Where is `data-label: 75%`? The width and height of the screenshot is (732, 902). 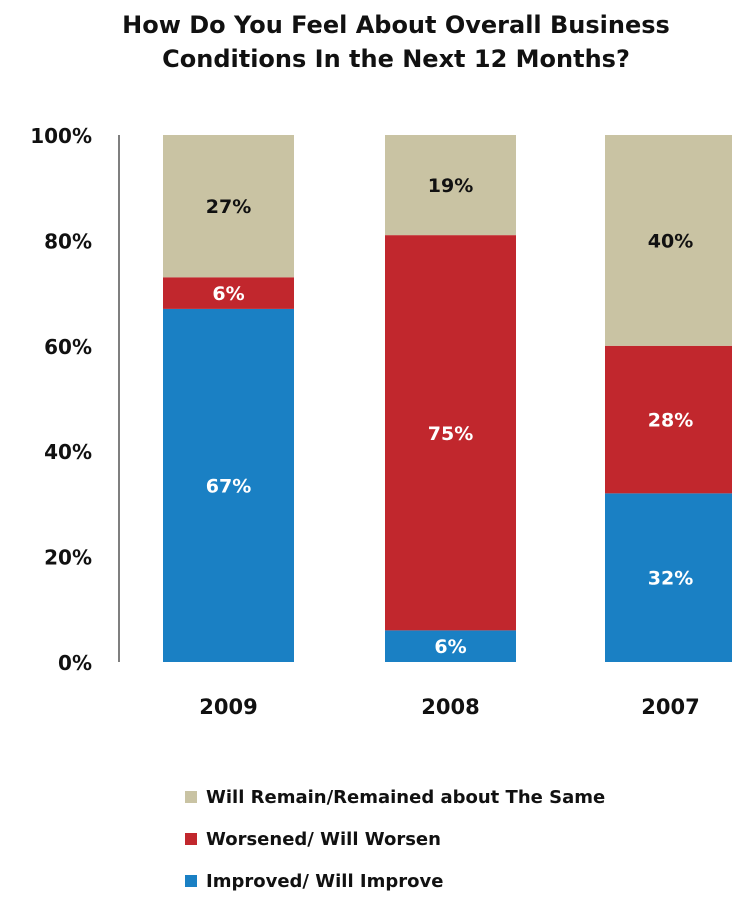 data-label: 75% is located at coordinates (450, 434).